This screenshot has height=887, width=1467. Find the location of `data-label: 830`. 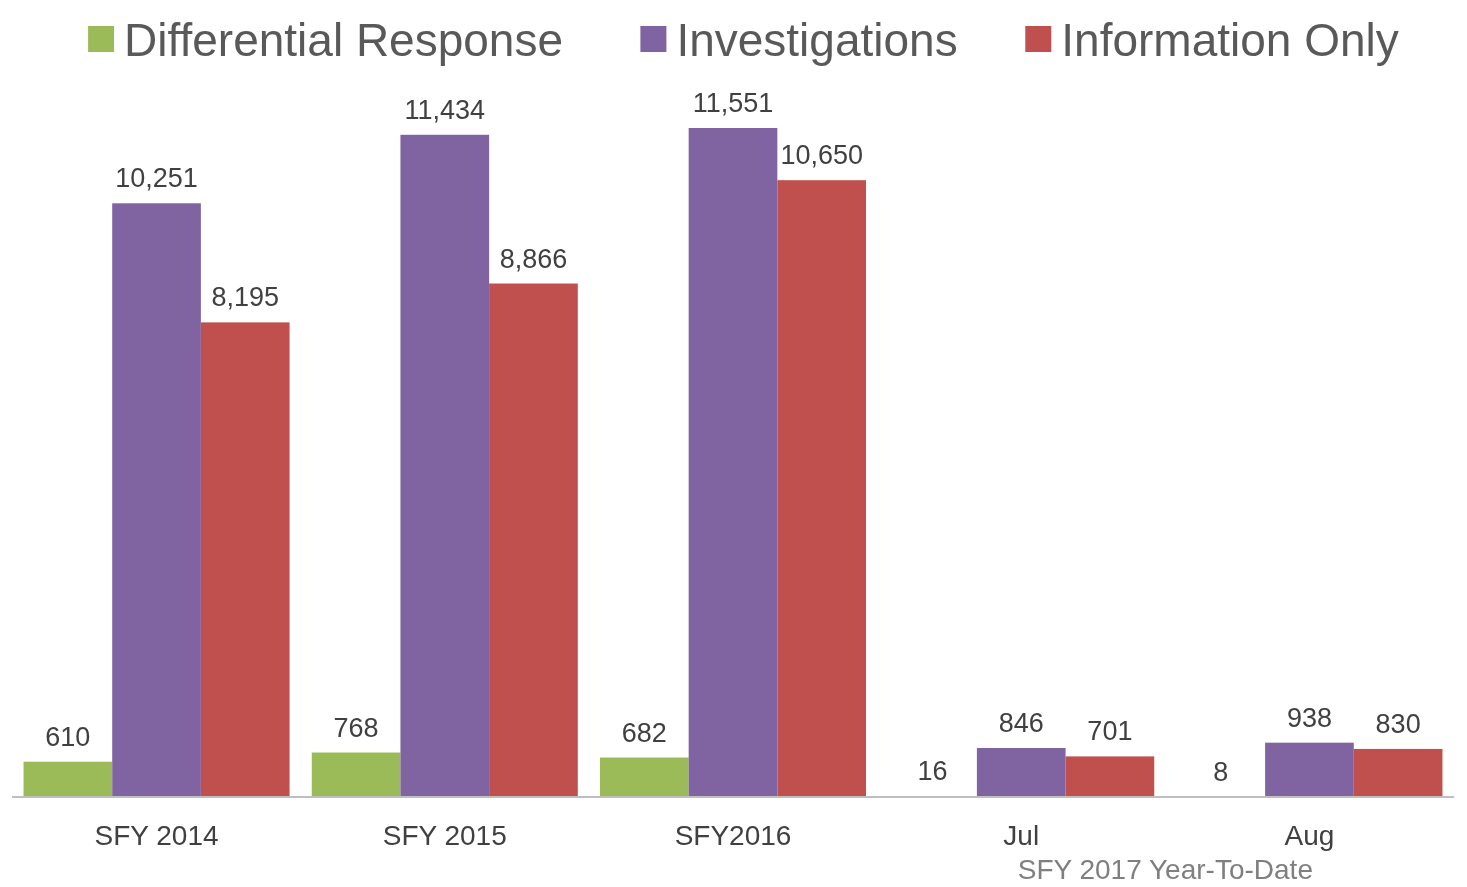

data-label: 830 is located at coordinates (1398, 723).